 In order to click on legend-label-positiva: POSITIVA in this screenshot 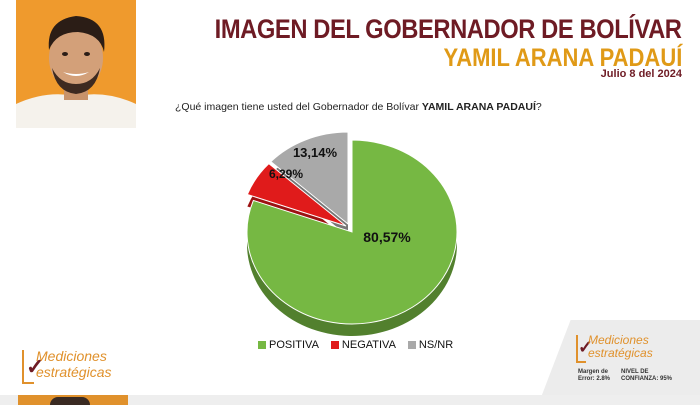, I will do `click(294, 345)`.